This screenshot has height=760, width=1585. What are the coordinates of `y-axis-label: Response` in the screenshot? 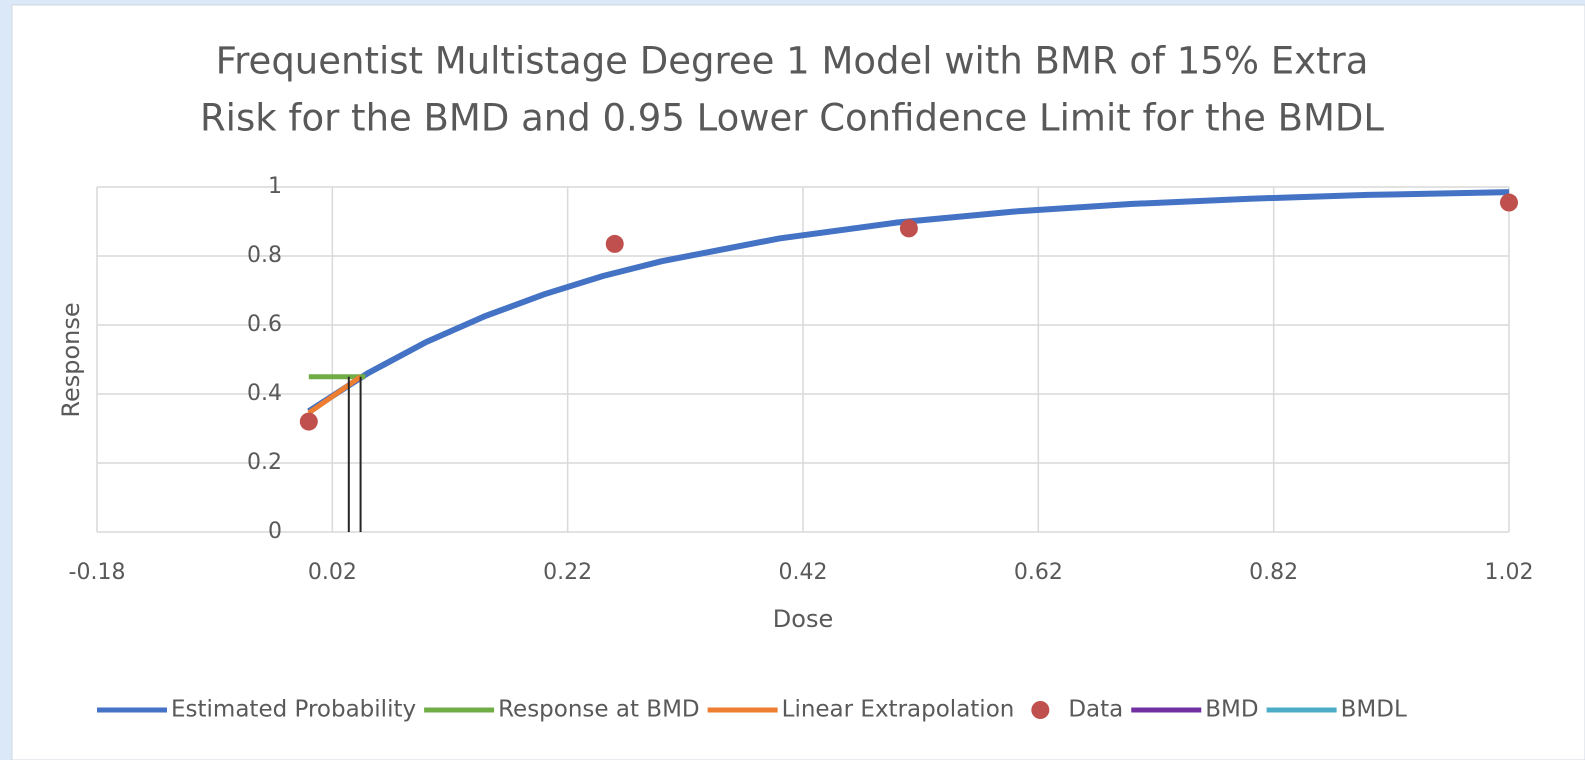 It's located at (71, 359).